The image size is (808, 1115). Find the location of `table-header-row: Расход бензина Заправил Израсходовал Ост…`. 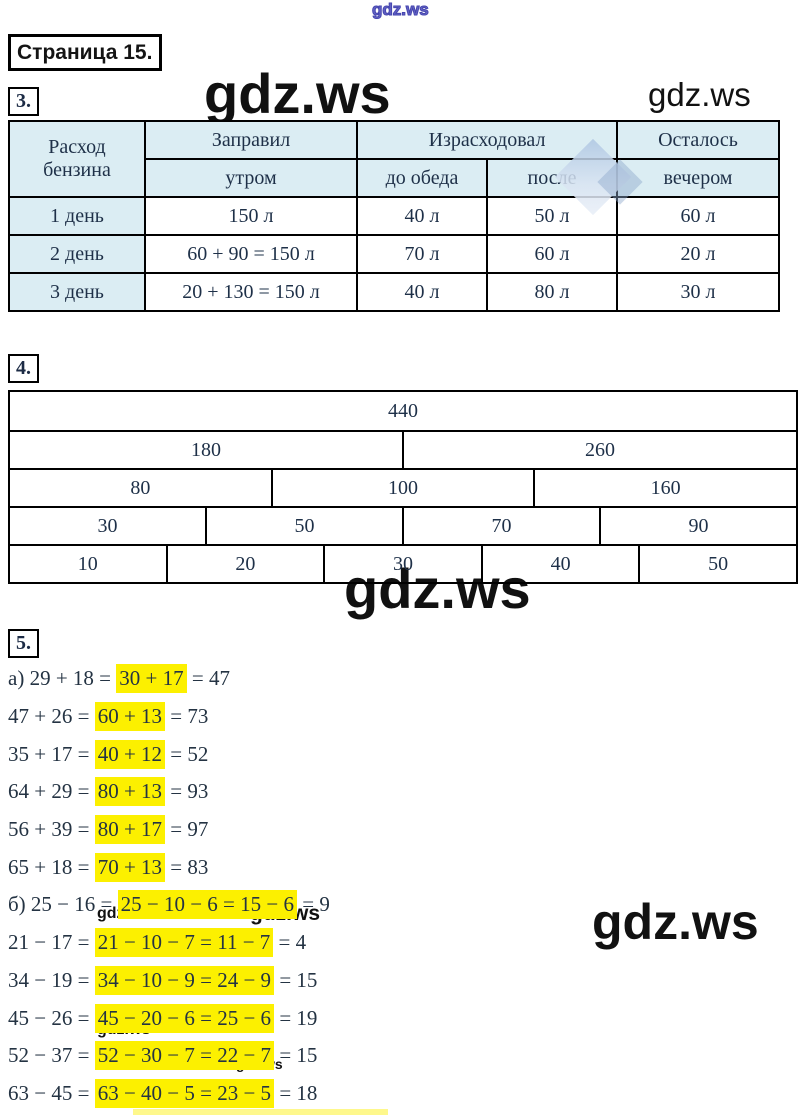

table-header-row: Расход бензина Заправил Израсходовал Ост… is located at coordinates (394, 159).